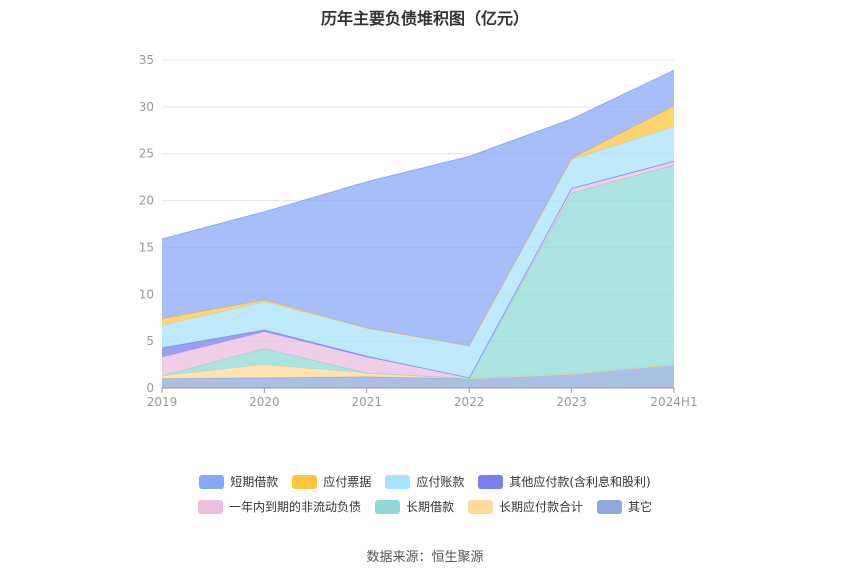 This screenshot has width=850, height=575. I want to click on legend-label: 其它, so click(640, 507).